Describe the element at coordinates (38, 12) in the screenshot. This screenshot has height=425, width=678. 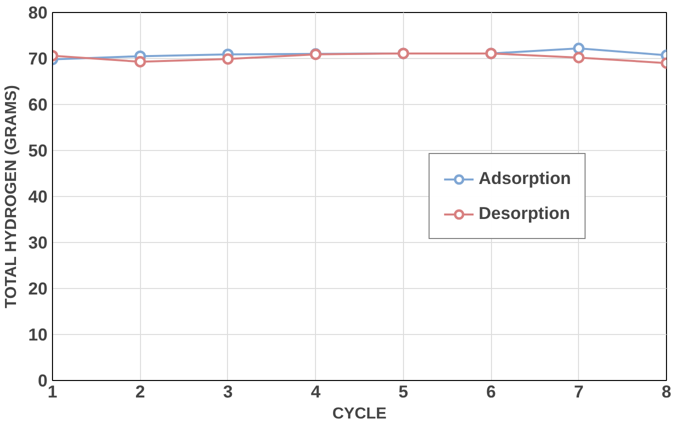
I see `y-tick-label: 80` at that location.